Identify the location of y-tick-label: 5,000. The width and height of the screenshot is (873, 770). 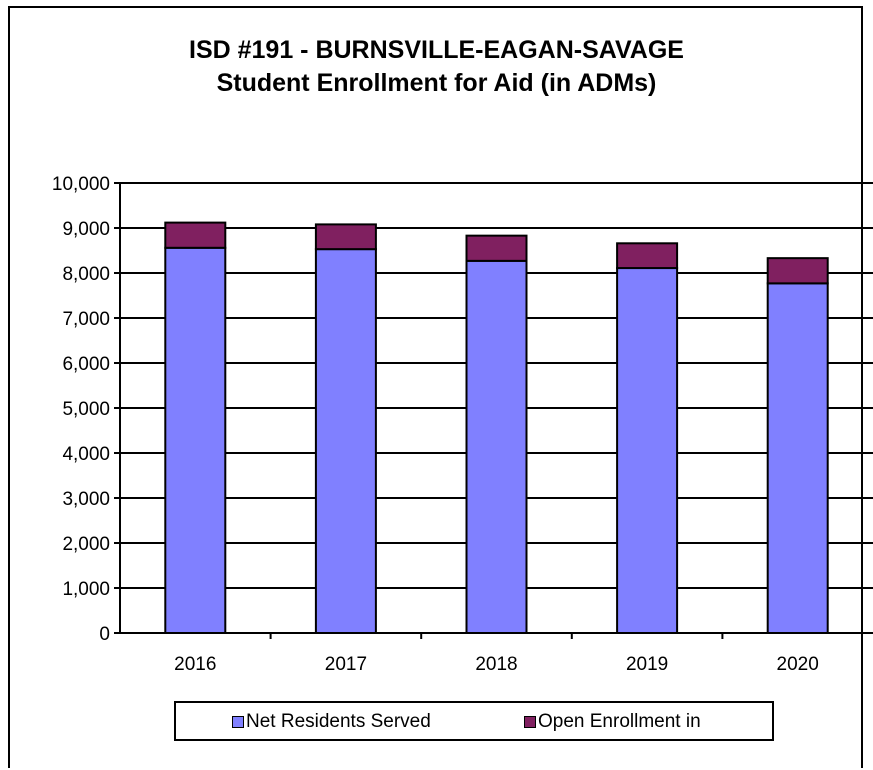
(86, 409).